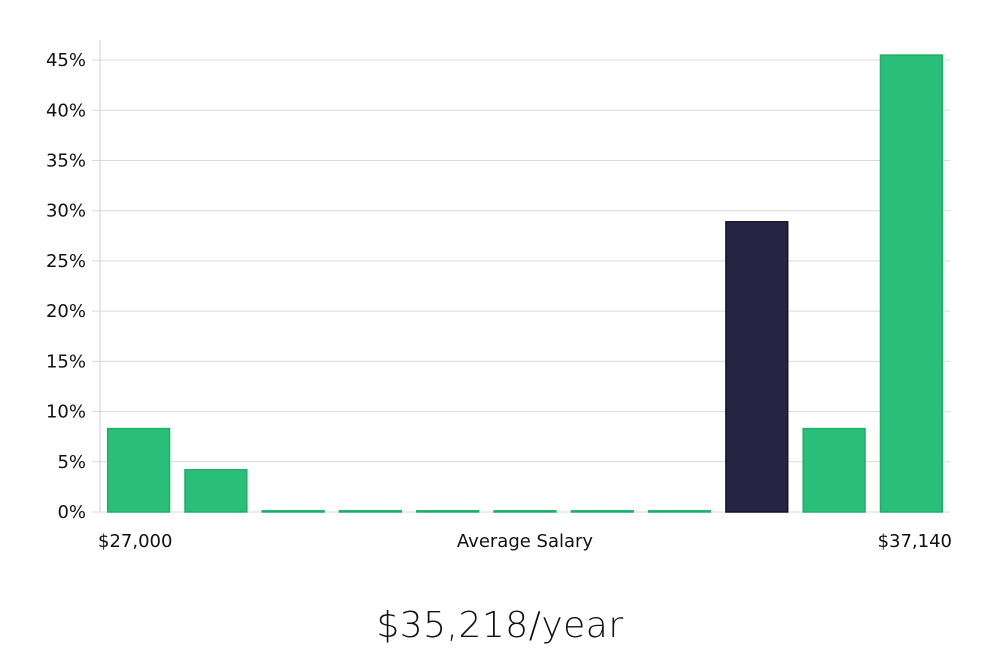 The width and height of the screenshot is (1000, 660). I want to click on bar-highlighted, so click(757, 367).